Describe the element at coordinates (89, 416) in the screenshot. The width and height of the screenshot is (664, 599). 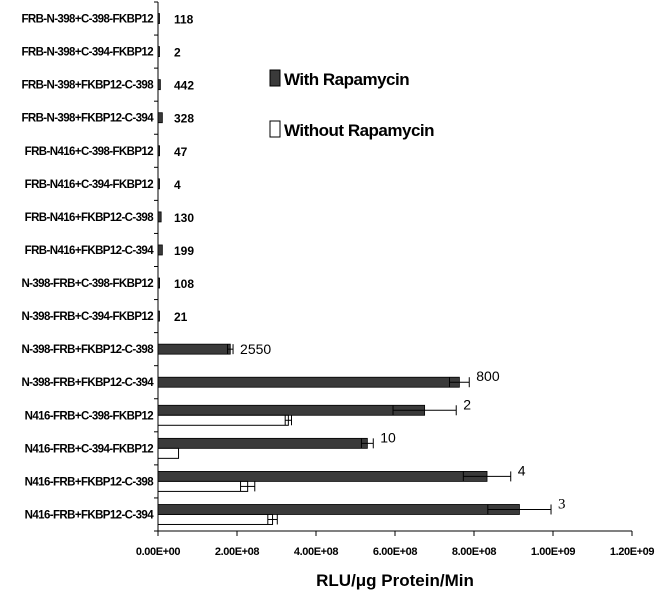
I see `category-label: N416-FRB+C-398-FKBP12` at that location.